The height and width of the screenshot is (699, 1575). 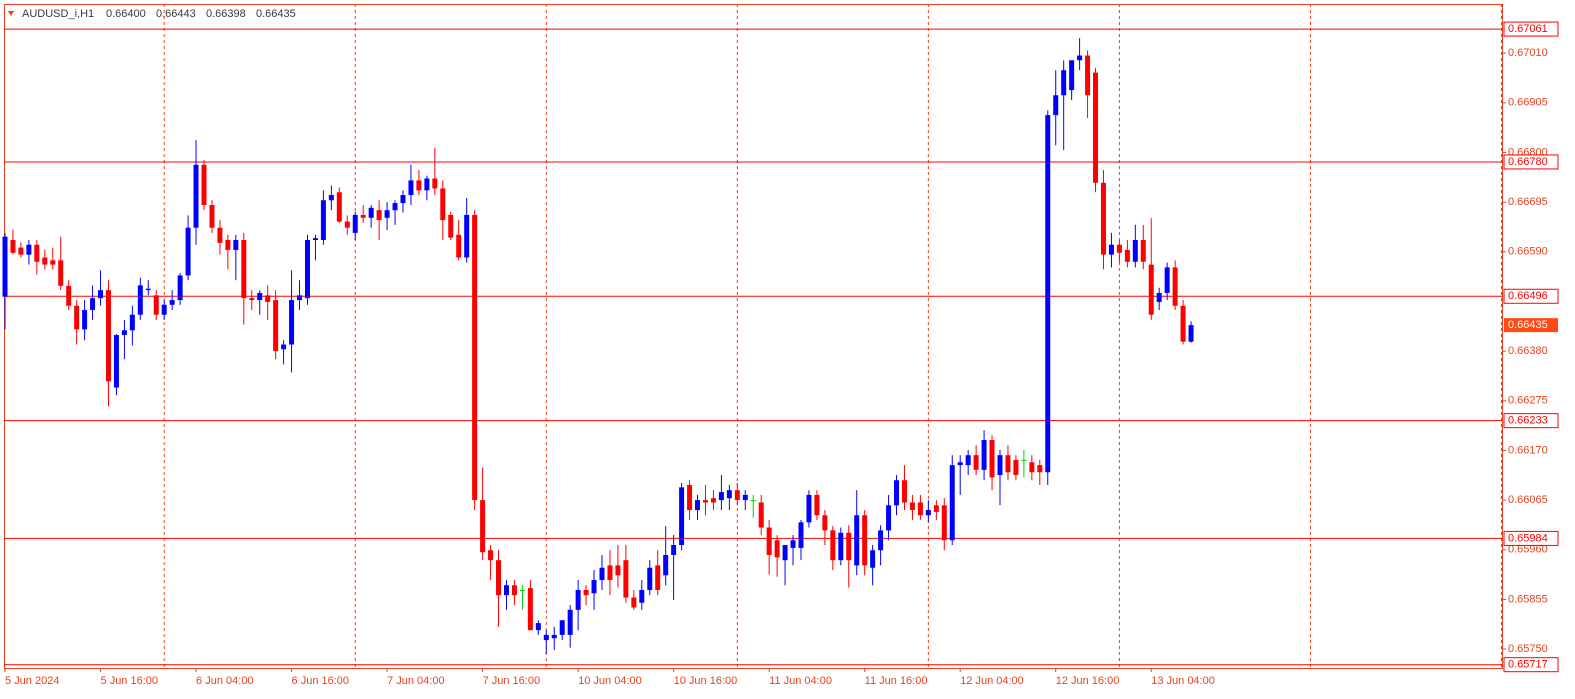 I want to click on level-label: 0.67061, so click(x=1528, y=29).